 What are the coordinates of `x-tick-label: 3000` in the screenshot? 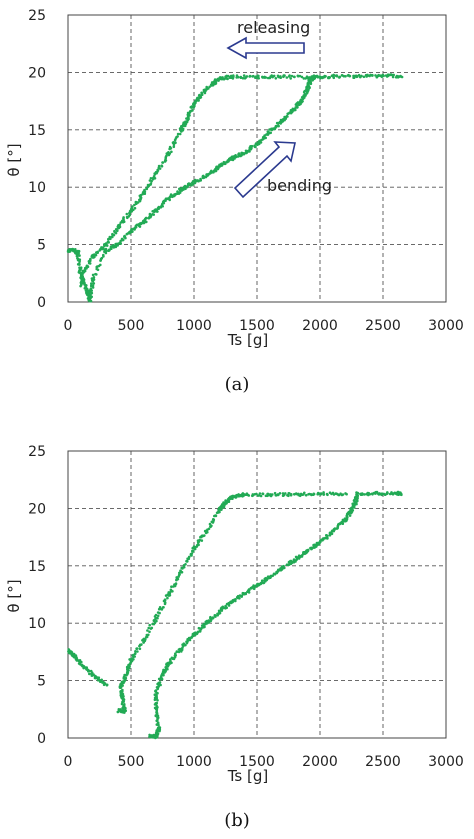 It's located at (446, 326).